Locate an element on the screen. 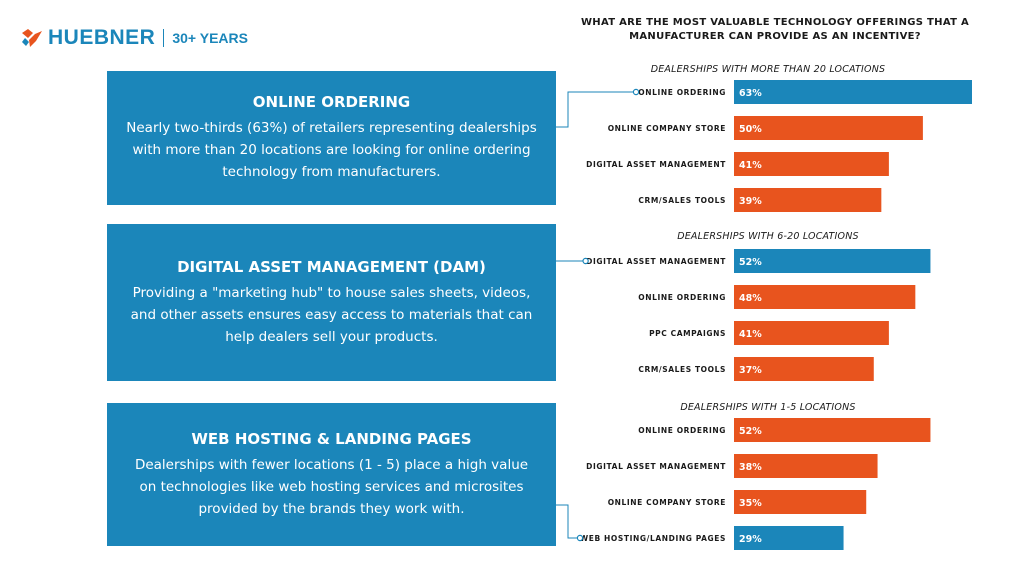 Image resolution: width=1024 pixels, height=576 pixels. data-label: 50% is located at coordinates (750, 129).